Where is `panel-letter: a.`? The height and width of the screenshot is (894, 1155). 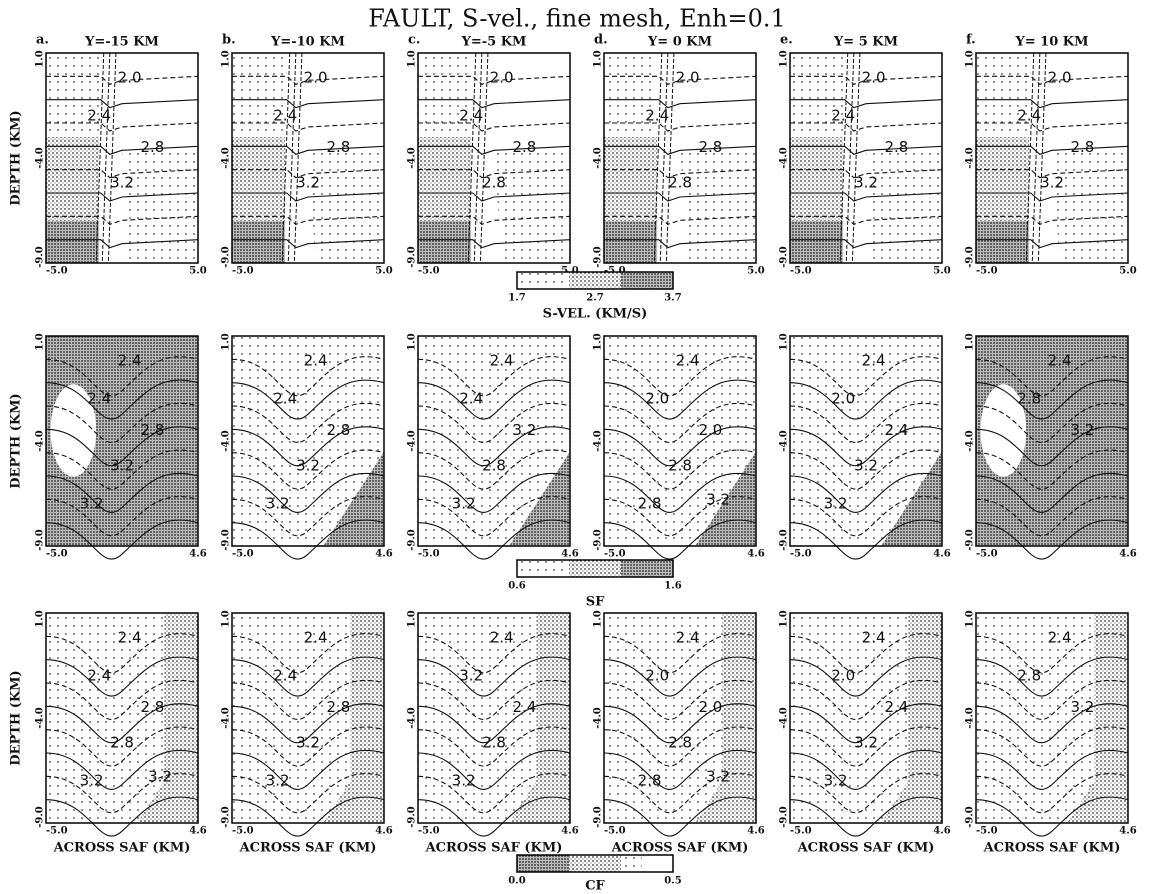 panel-letter: a. is located at coordinates (42, 40).